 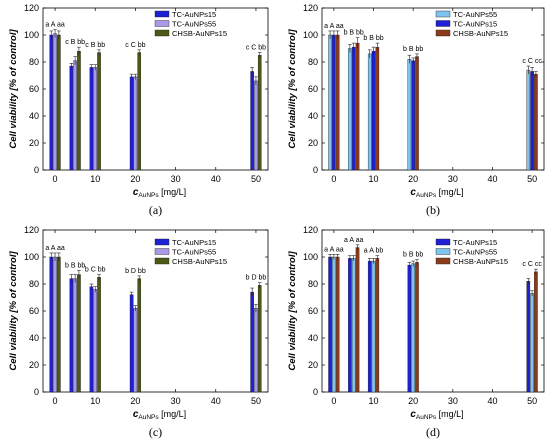 I want to click on significance-label: c C bb, so click(x=135, y=45).